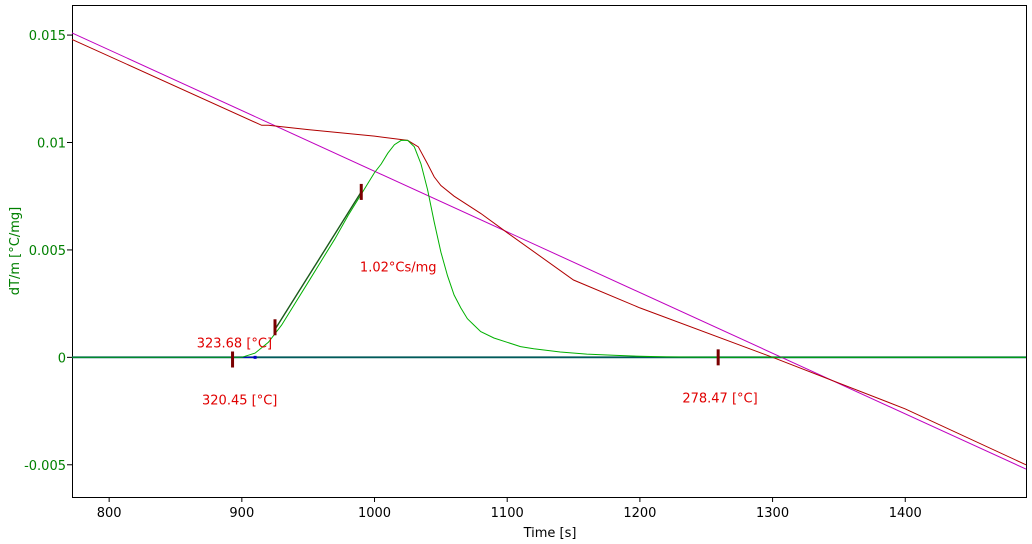 Image resolution: width=1032 pixels, height=544 pixels. Describe the element at coordinates (318, 260) in the screenshot. I see `tangent-line` at that location.